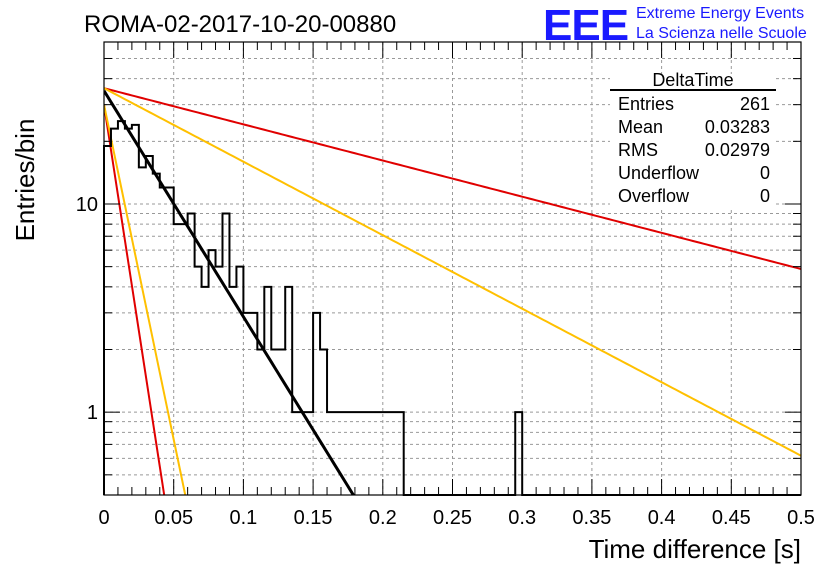 The image size is (836, 572). What do you see at coordinates (662, 518) in the screenshot?
I see `x-tick-label: 0.4` at bounding box center [662, 518].